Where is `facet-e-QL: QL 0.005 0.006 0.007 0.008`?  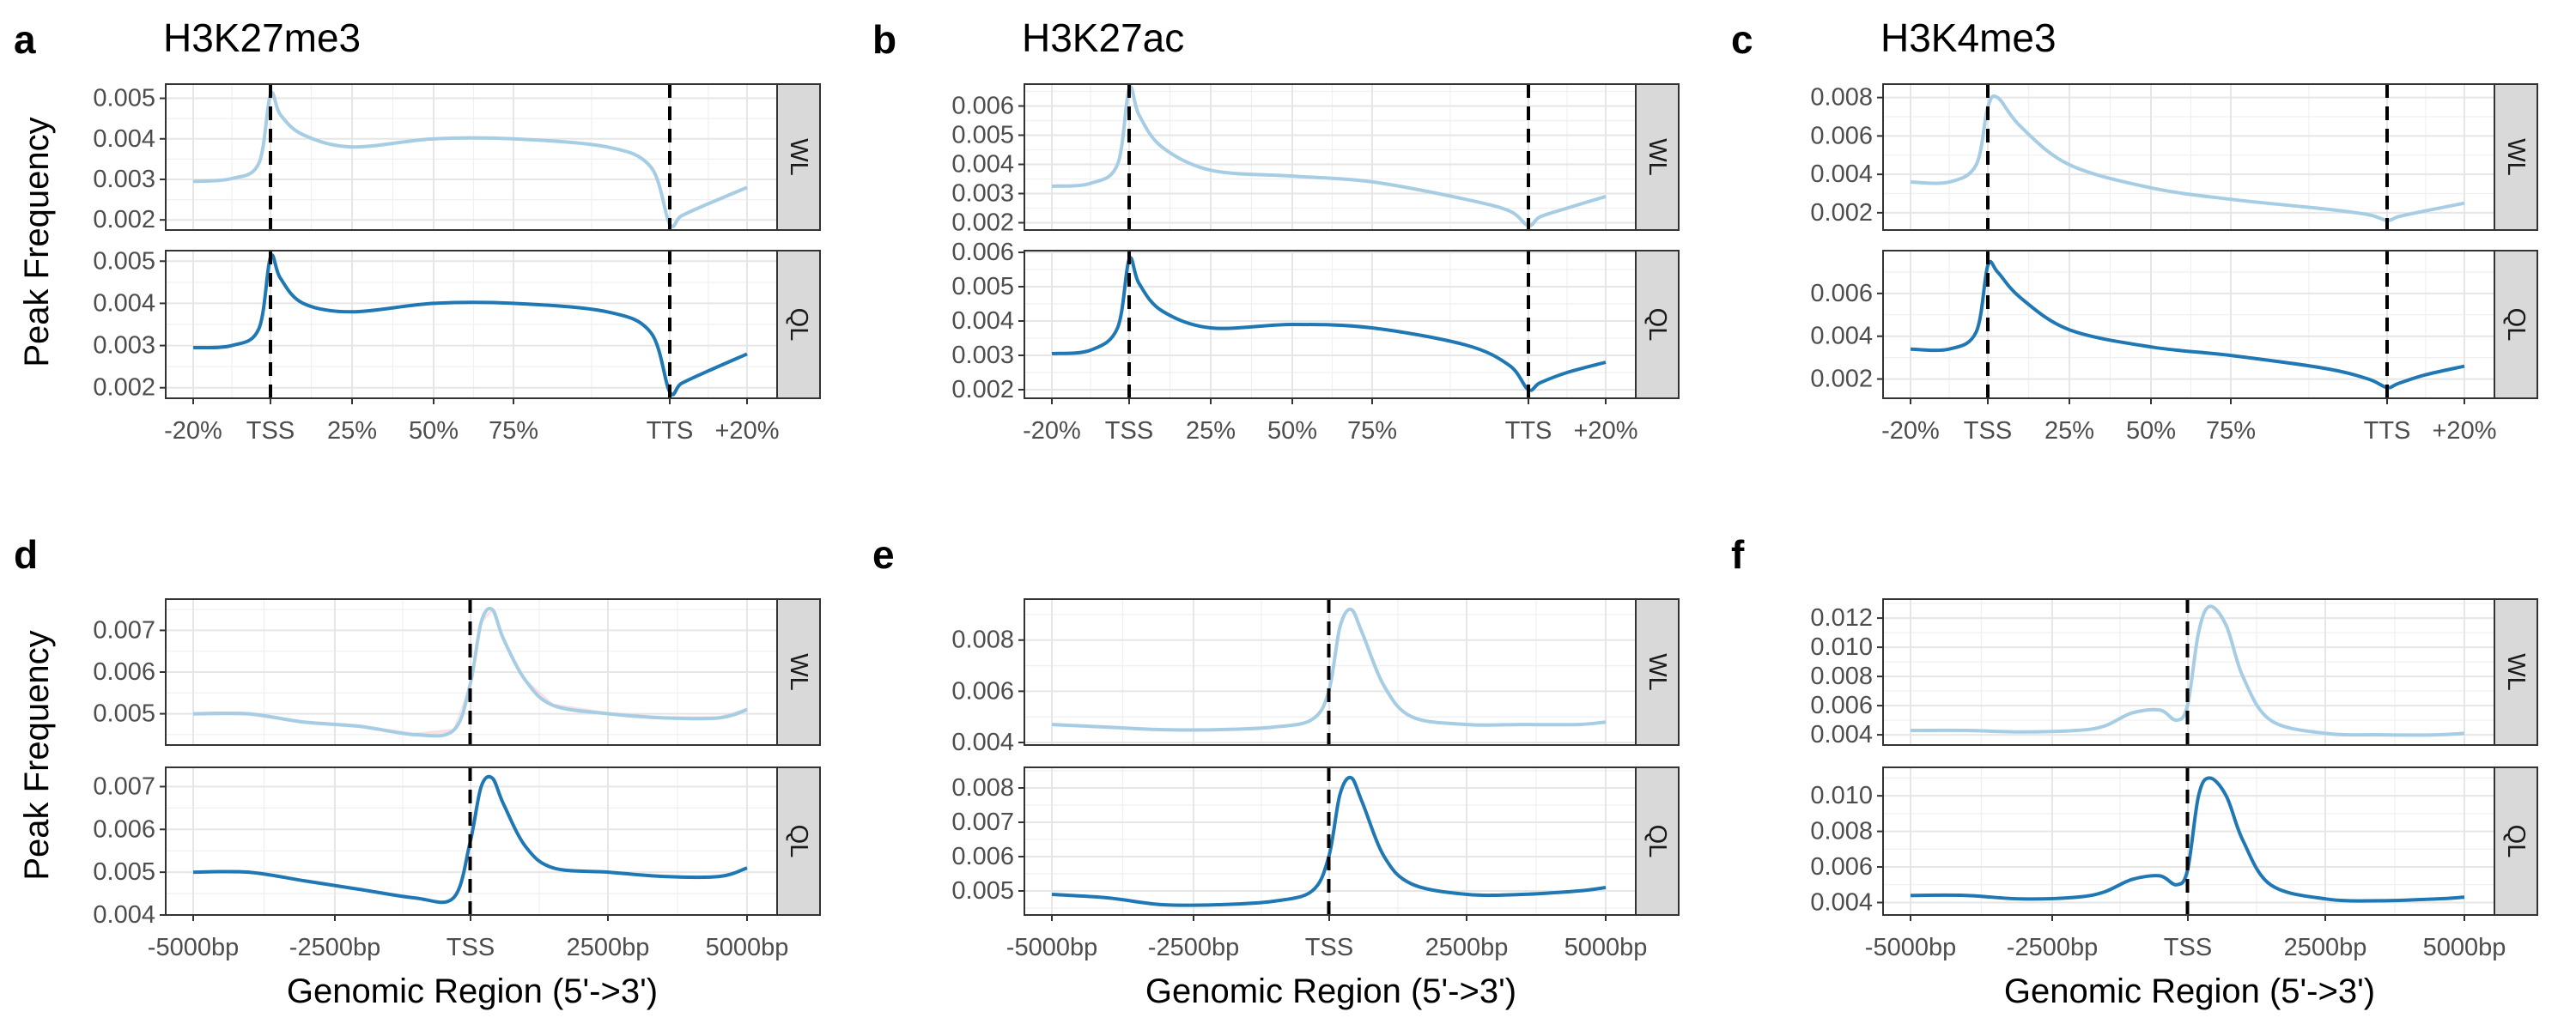 facet-e-QL: QL 0.005 0.006 0.007 0.008 is located at coordinates (1316, 841).